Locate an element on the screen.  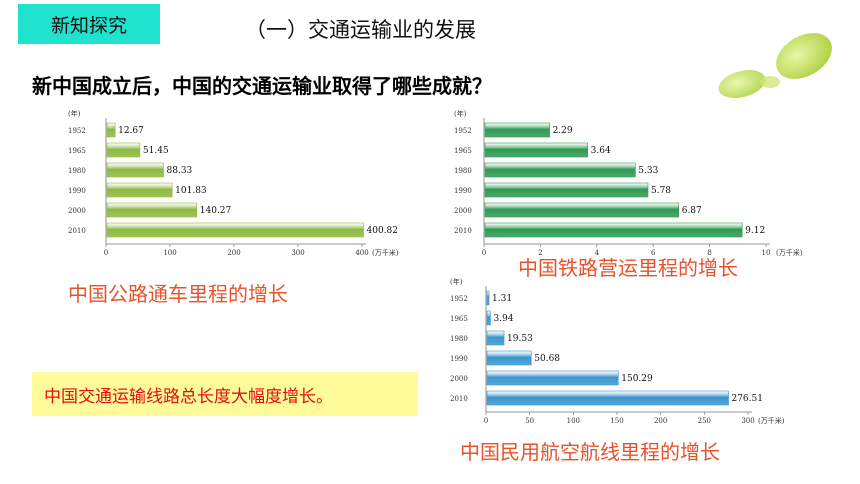
x-tick-label: 10 is located at coordinates (766, 253).